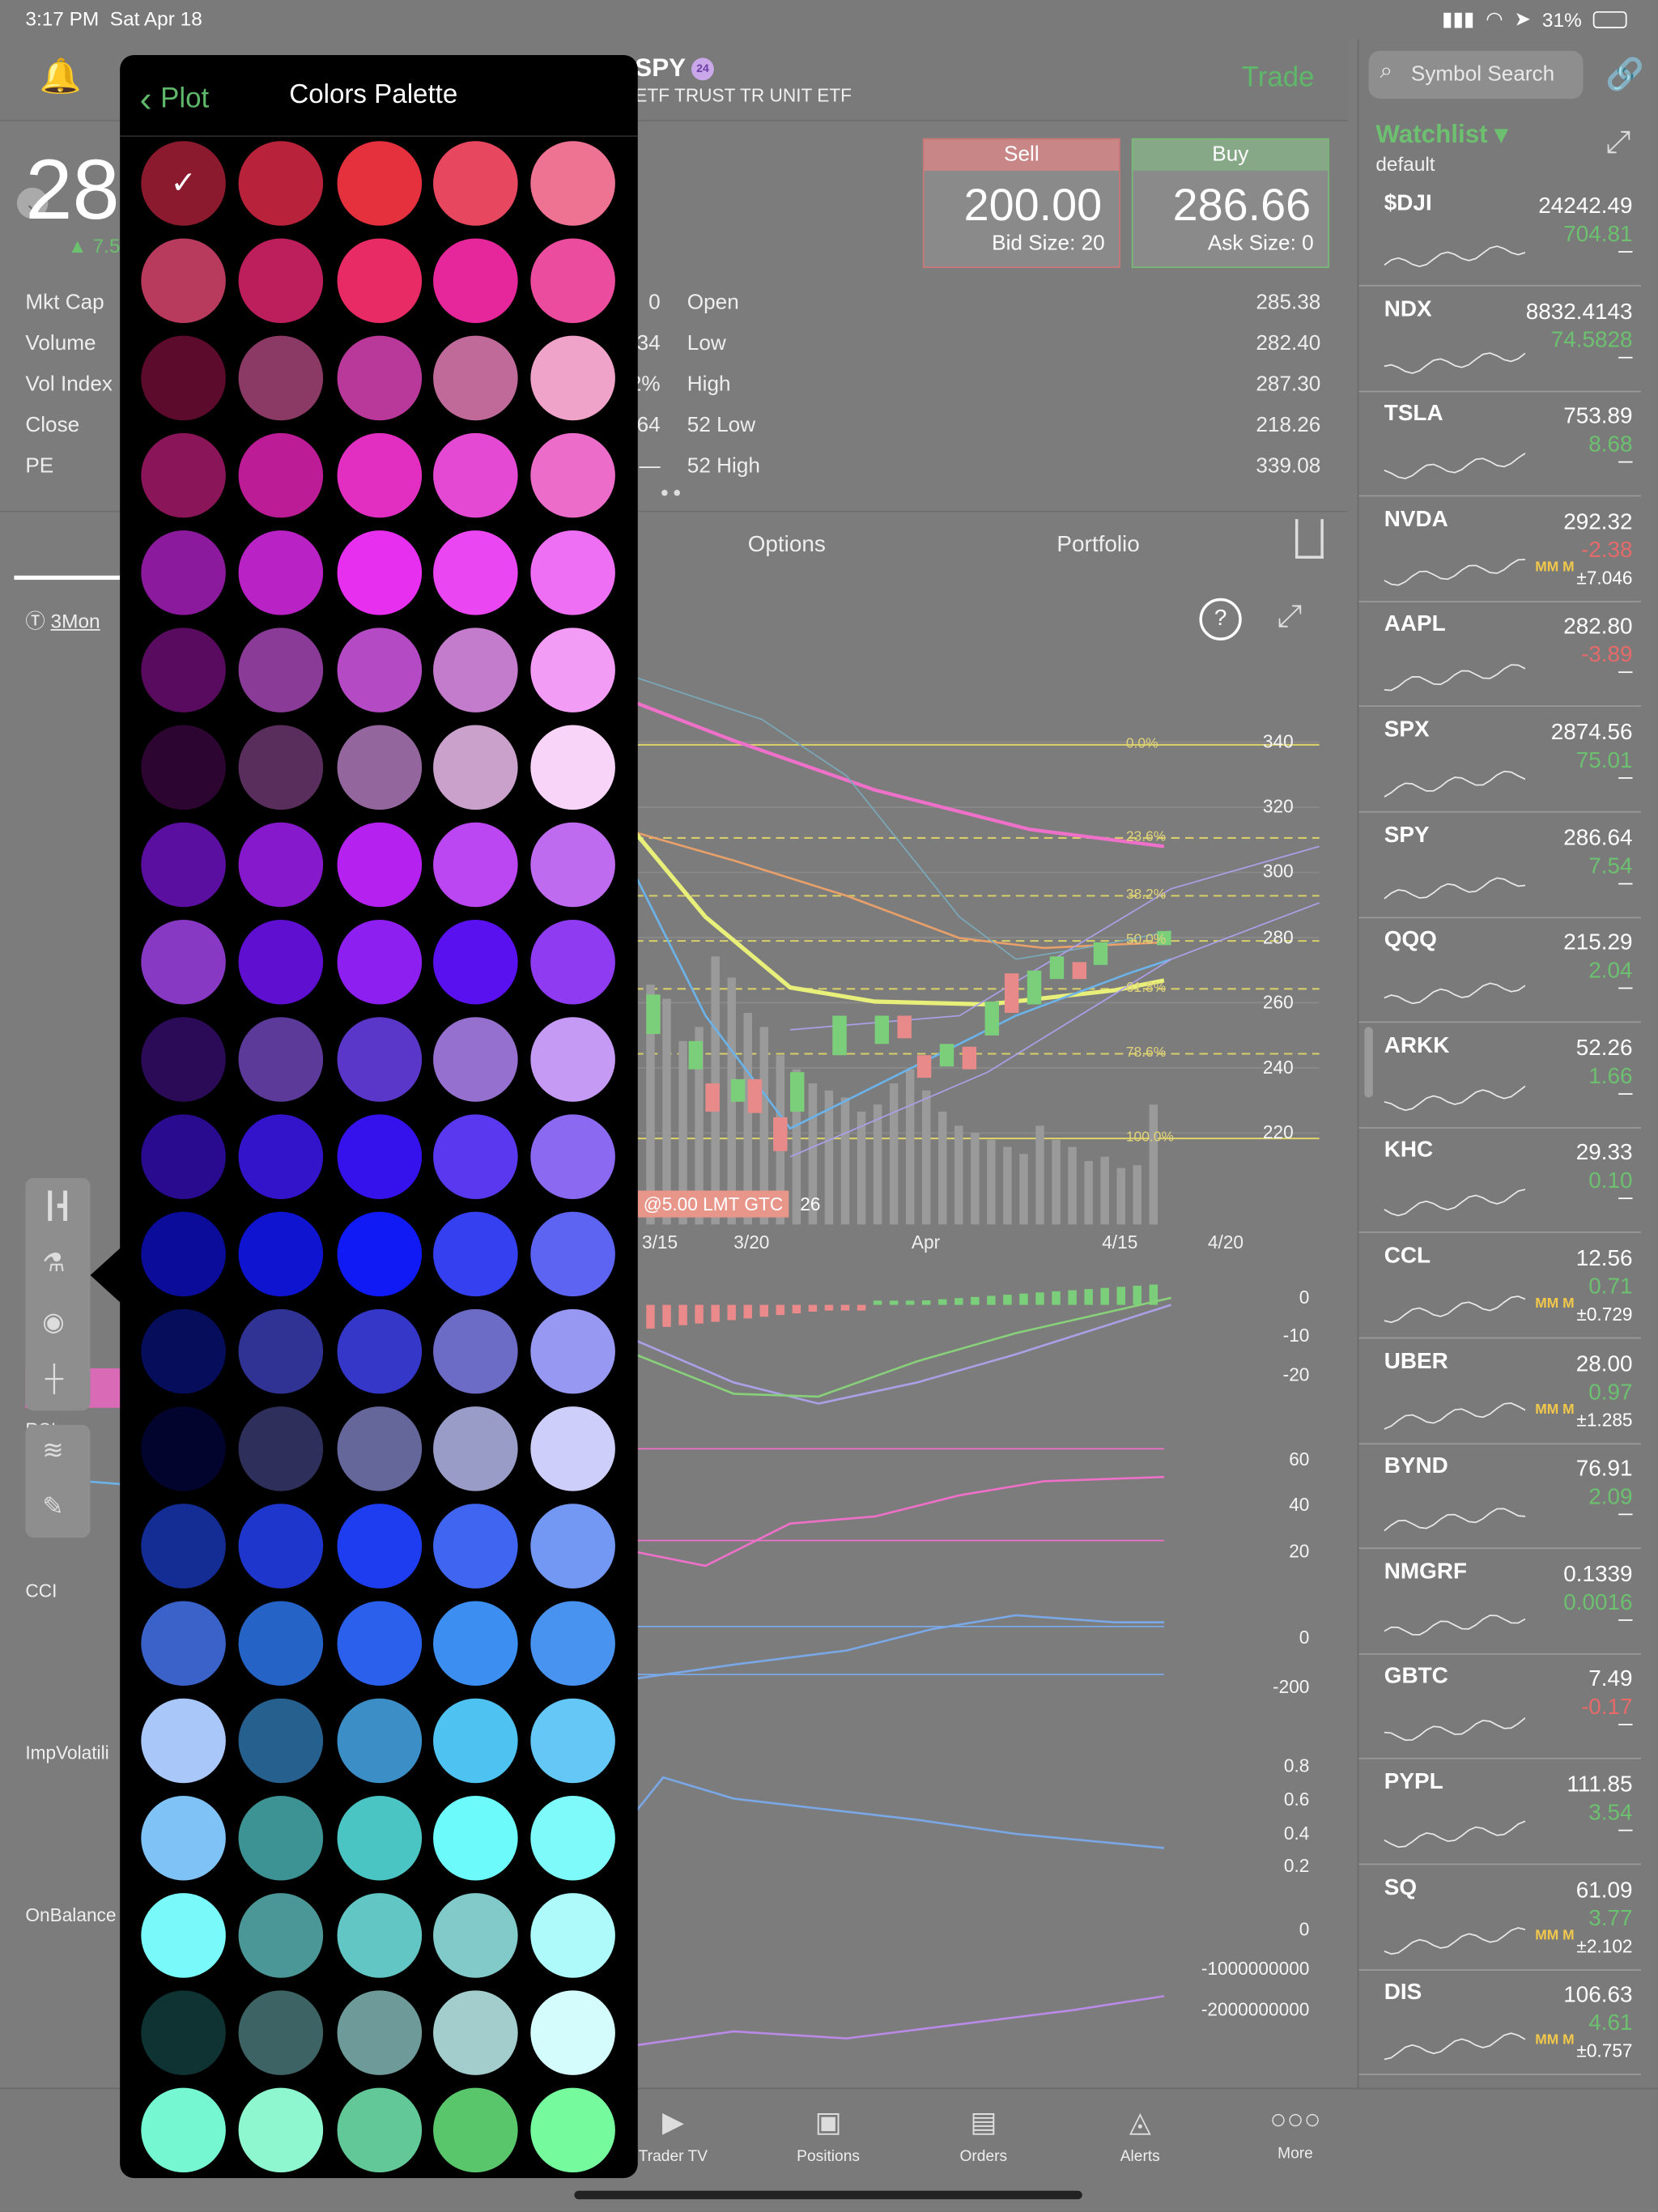 The image size is (1658, 2212). What do you see at coordinates (1021, 204) in the screenshot?
I see `sell-quote: Sell 200.00 Bid Size: 20` at bounding box center [1021, 204].